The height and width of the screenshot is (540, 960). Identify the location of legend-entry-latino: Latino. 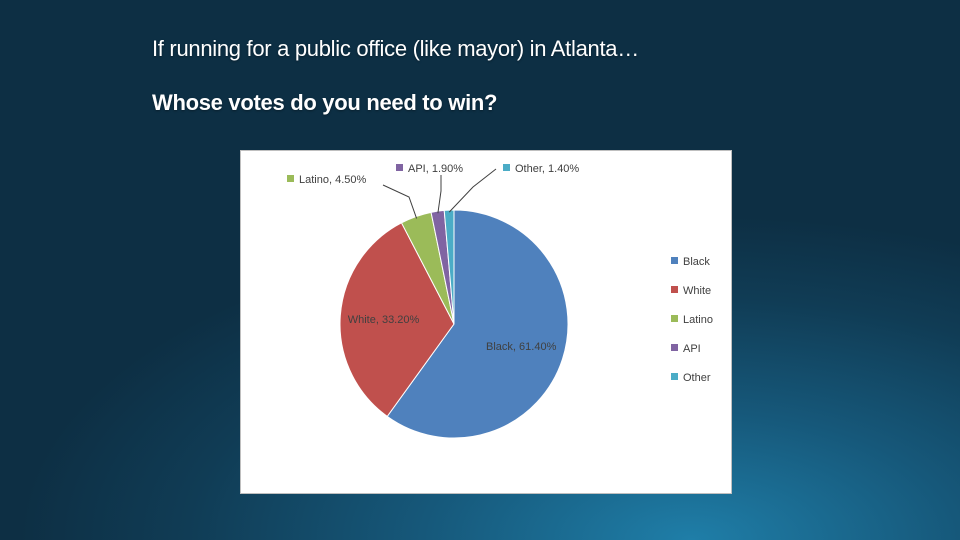
(698, 320).